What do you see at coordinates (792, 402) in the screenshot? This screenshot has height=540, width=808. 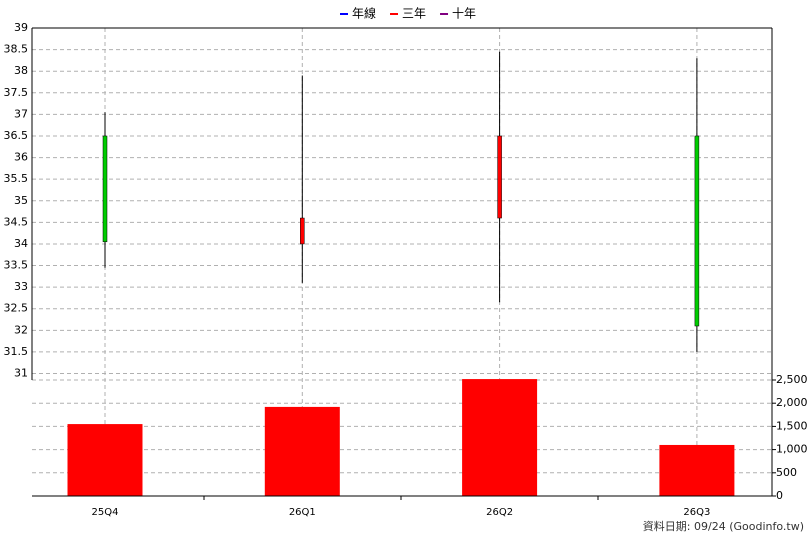 I see `y2-tick-label: 2,000` at bounding box center [792, 402].